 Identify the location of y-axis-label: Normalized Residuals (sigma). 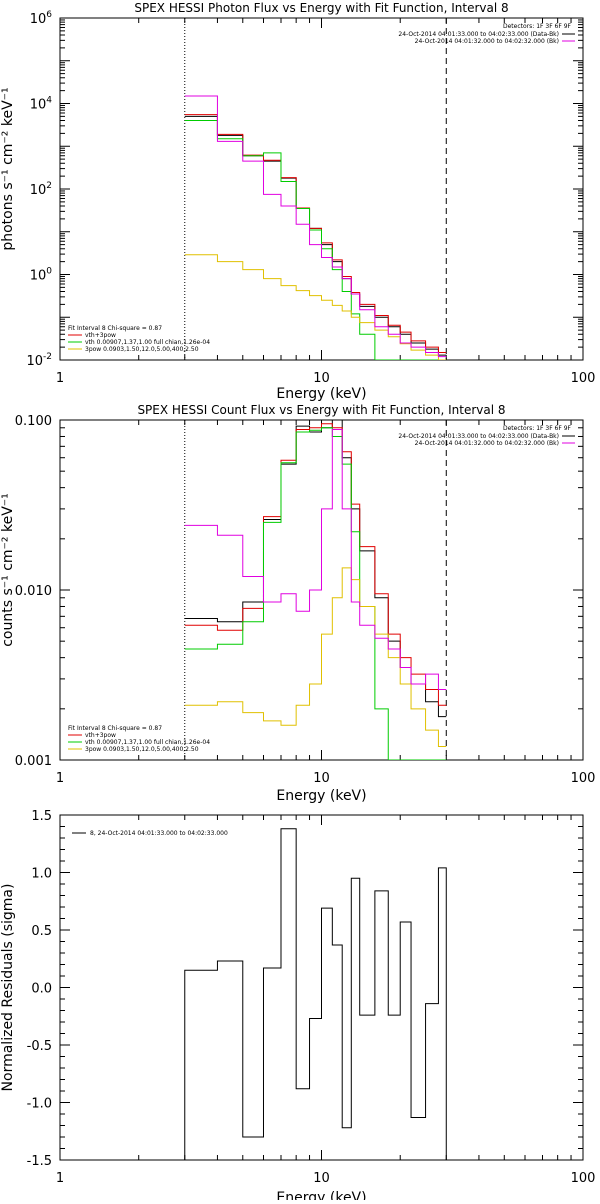
(8, 988).